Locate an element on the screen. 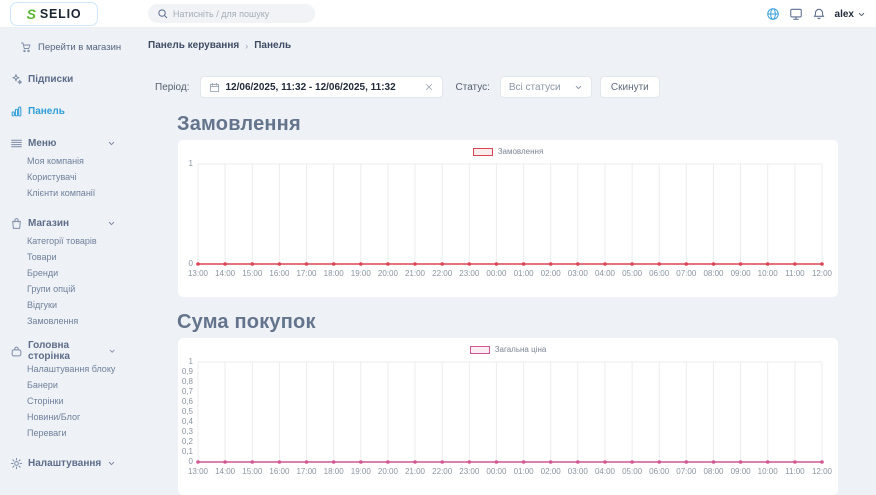 The width and height of the screenshot is (876, 495). reset-button: Скинути is located at coordinates (630, 87).